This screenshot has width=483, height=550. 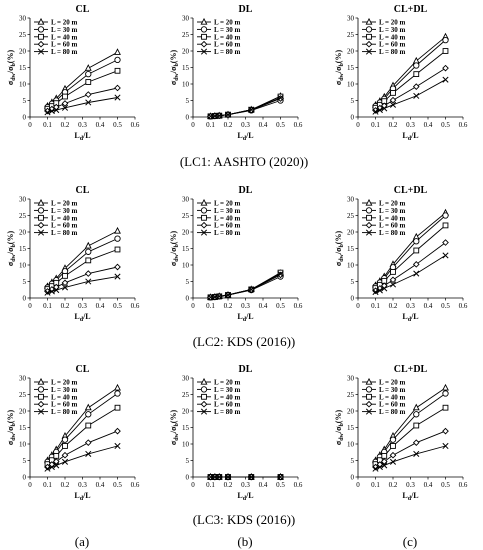 I want to click on x-tick-label: 0.1, so click(x=210, y=485).